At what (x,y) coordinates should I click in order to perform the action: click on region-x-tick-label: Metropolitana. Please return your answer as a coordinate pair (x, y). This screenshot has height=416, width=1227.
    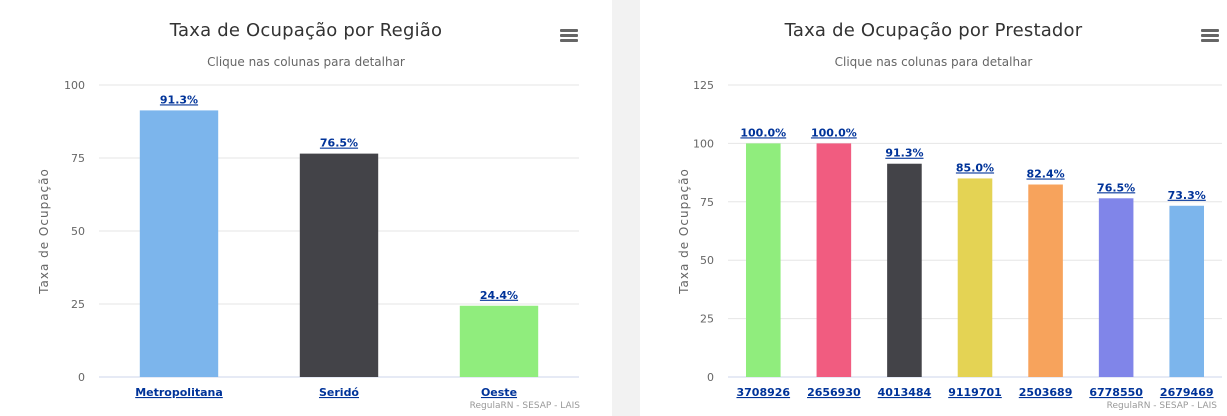
    Looking at the image, I should click on (179, 392).